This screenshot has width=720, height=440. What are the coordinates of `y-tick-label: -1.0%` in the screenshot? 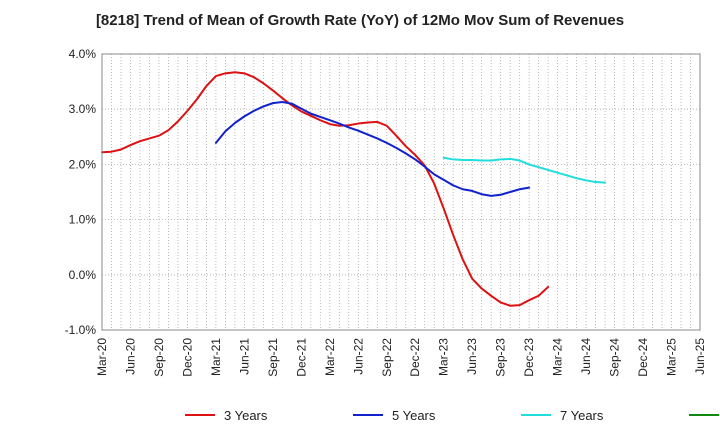 It's located at (81, 330).